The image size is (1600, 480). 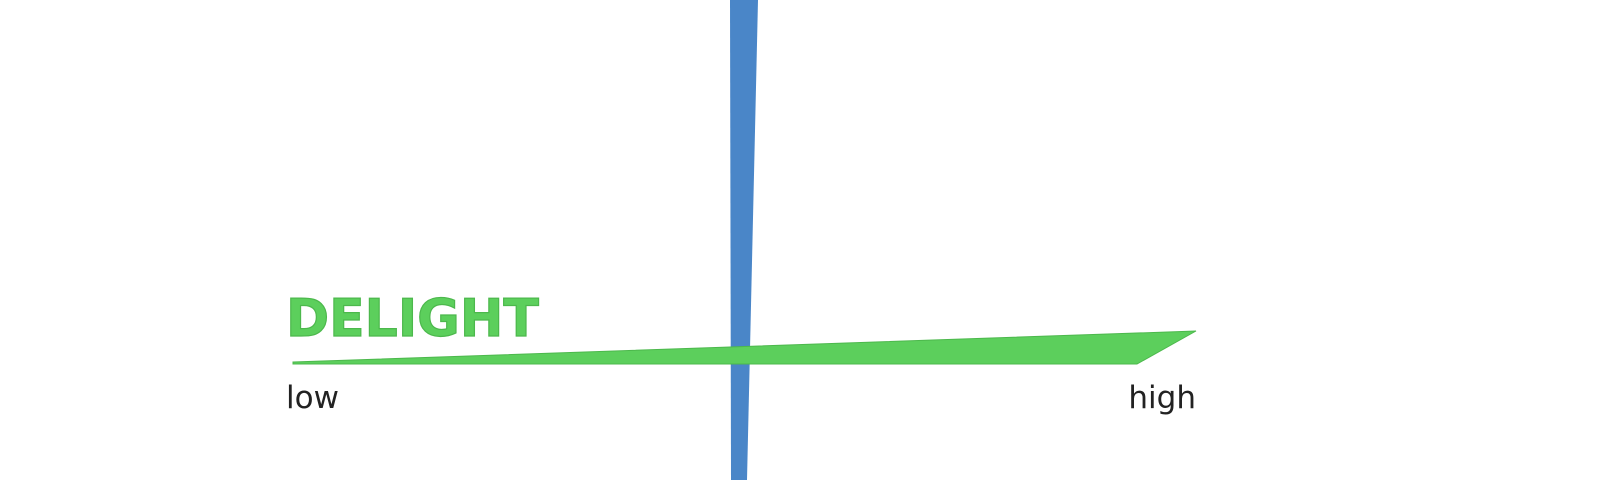 I want to click on high-label: high, so click(x=1162, y=398).